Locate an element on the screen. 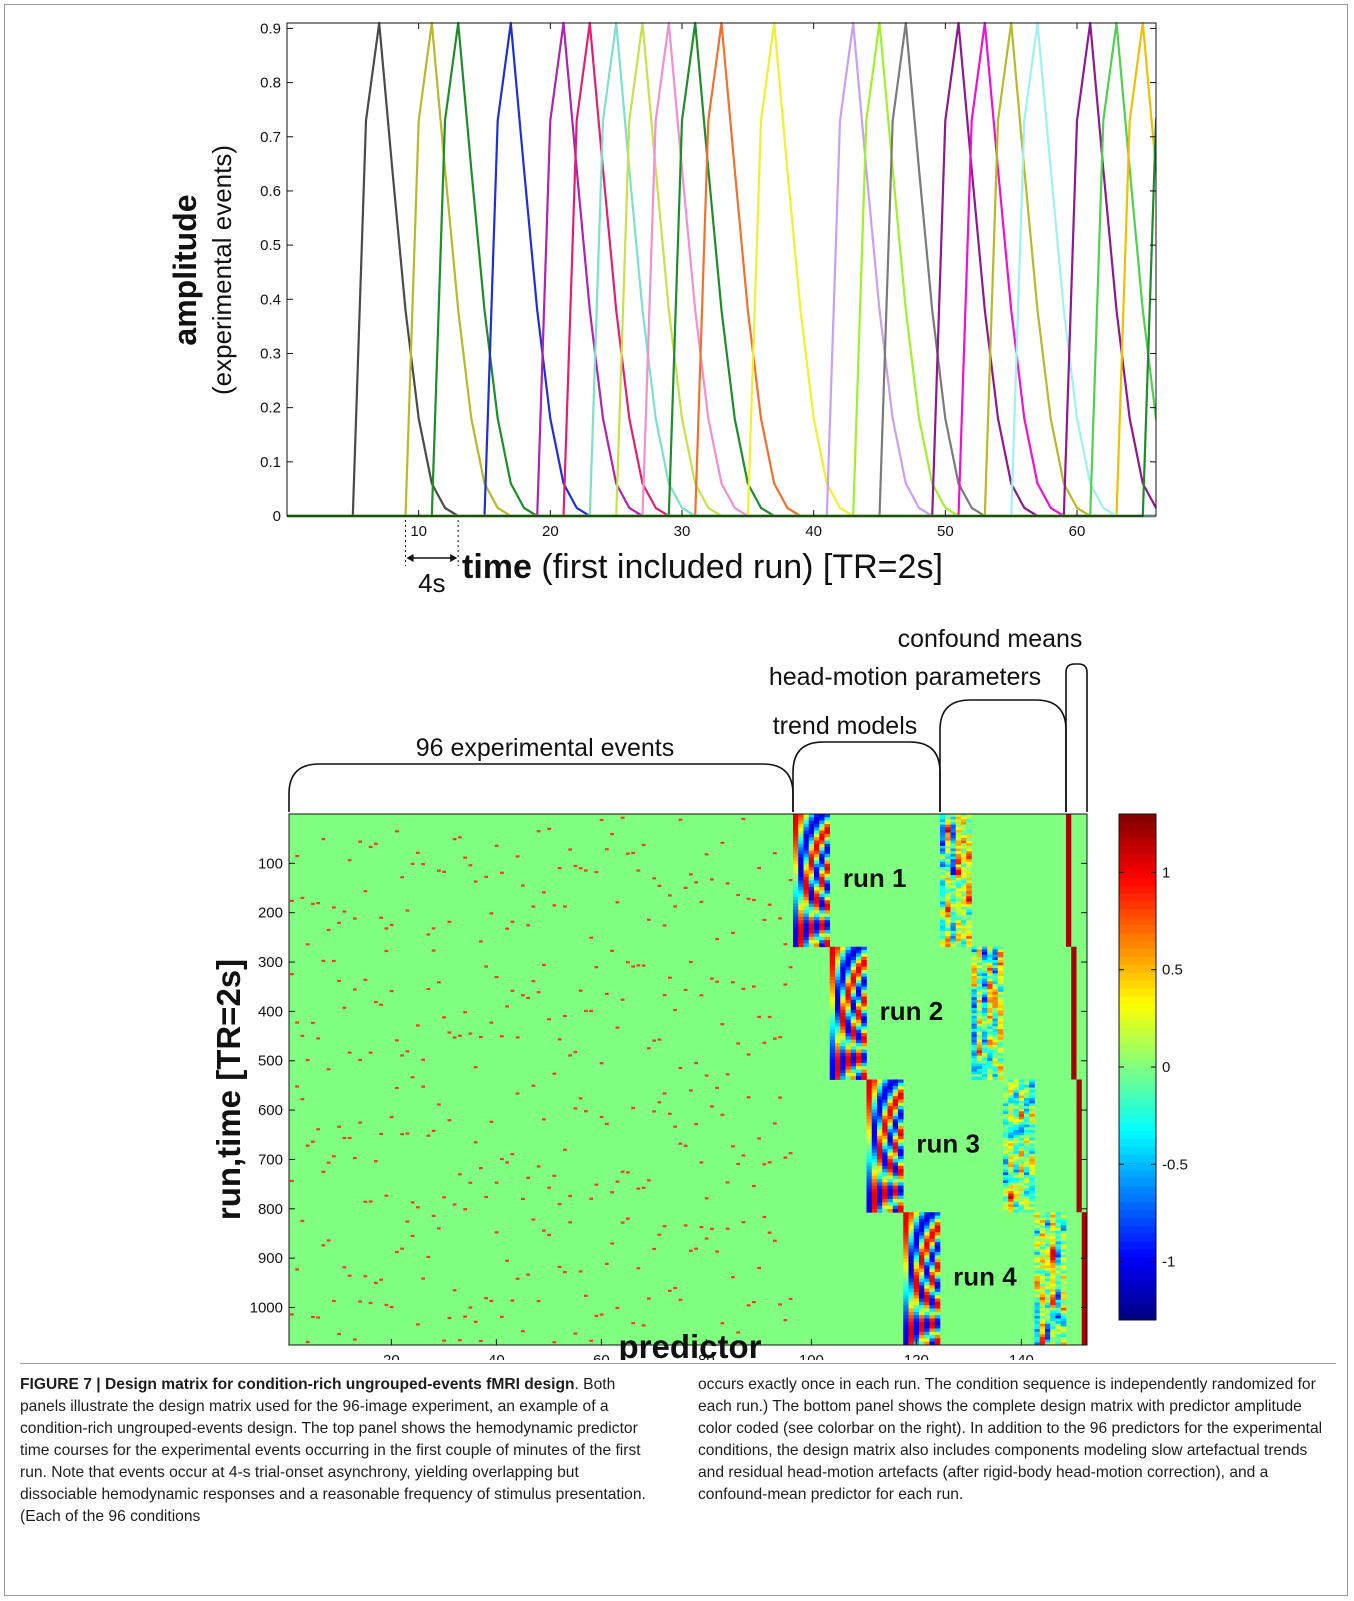  y-tick-label: 300 is located at coordinates (270, 962).